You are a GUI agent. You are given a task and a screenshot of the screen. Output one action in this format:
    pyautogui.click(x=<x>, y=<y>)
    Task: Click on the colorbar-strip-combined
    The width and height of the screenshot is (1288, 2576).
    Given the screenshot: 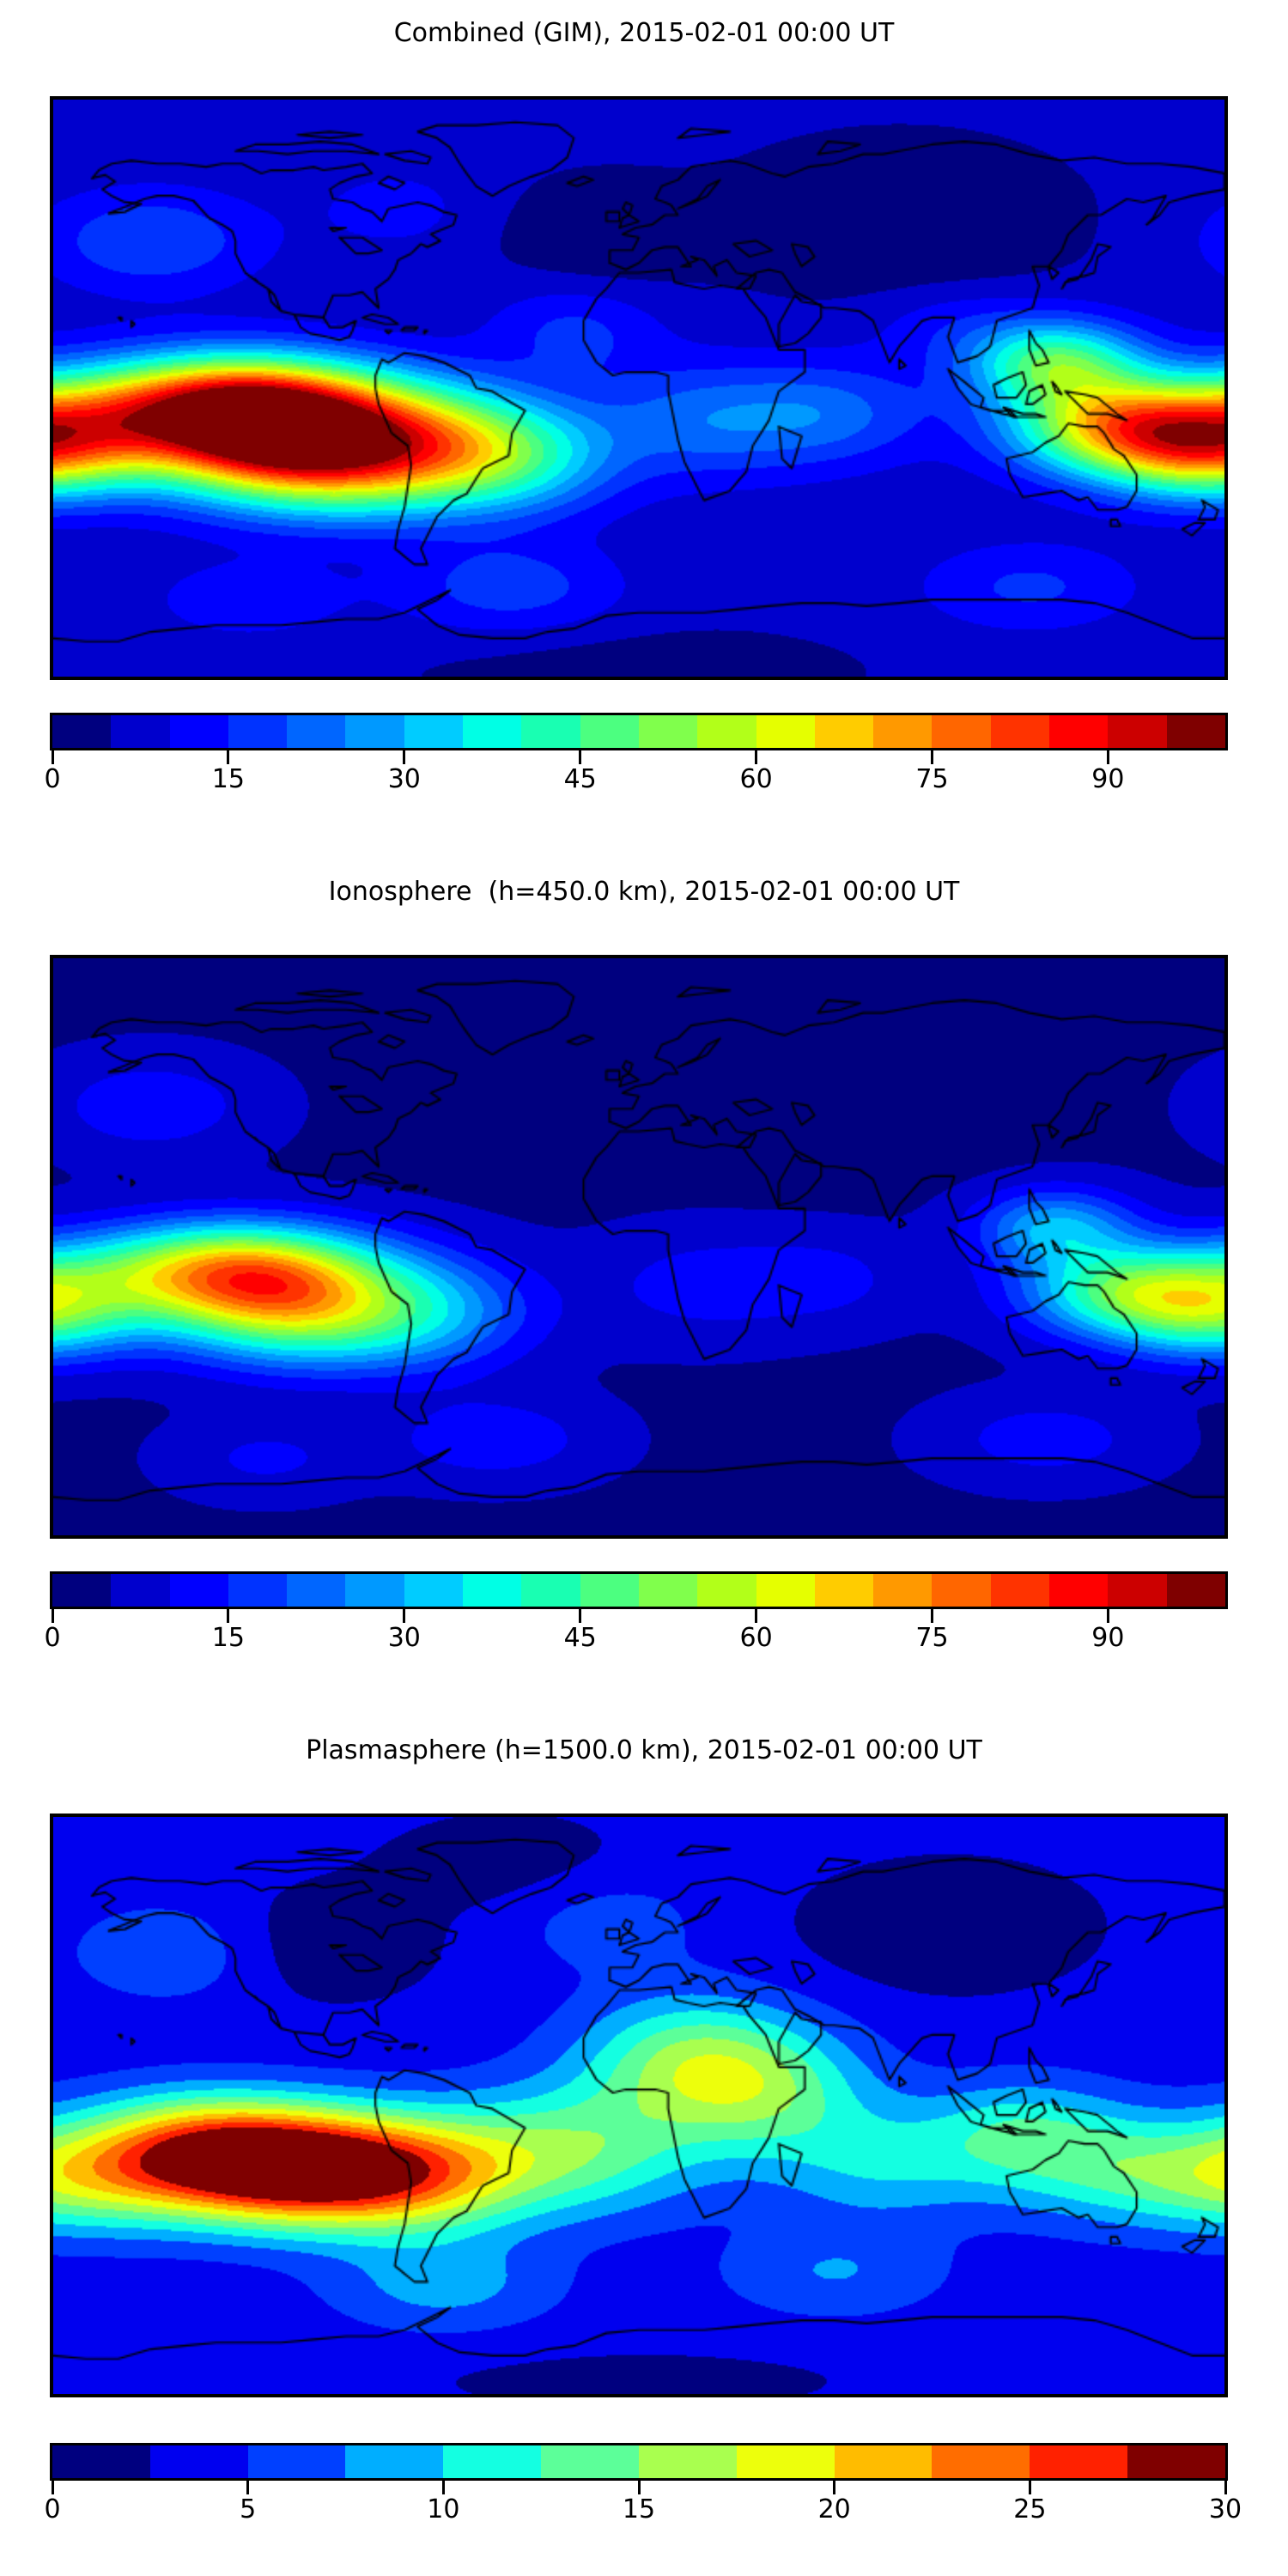 What is the action you would take?
    pyautogui.click(x=639, y=731)
    